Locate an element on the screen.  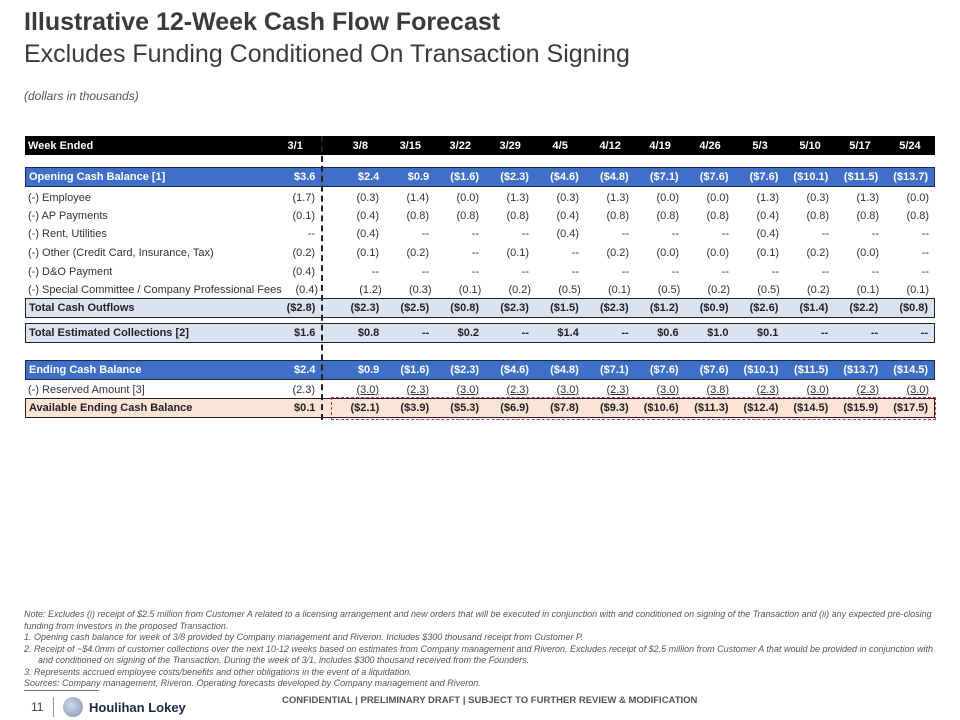
cell: ($6.9) is located at coordinates (514, 408).